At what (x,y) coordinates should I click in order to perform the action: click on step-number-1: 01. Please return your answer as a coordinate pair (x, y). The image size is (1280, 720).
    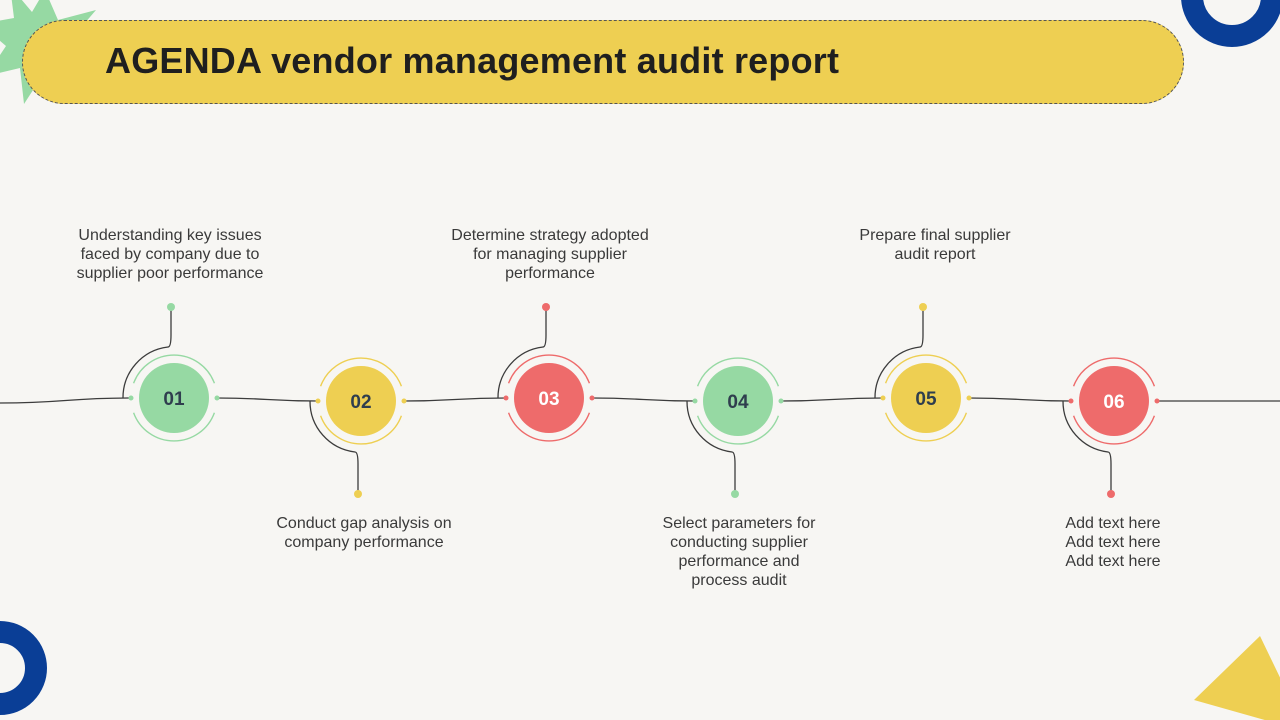
    Looking at the image, I should click on (174, 399).